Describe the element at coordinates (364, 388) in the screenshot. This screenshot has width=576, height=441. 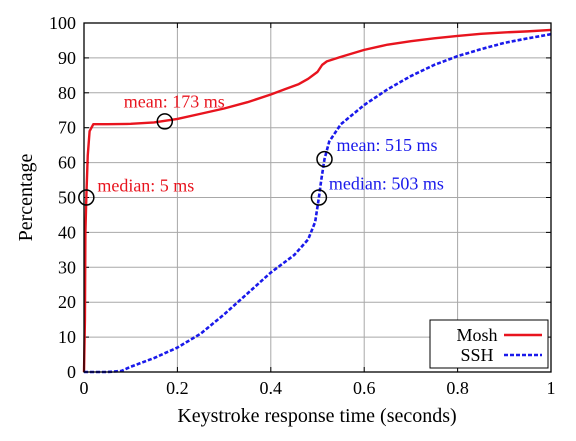
I see `x-tick-label: 0.6` at that location.